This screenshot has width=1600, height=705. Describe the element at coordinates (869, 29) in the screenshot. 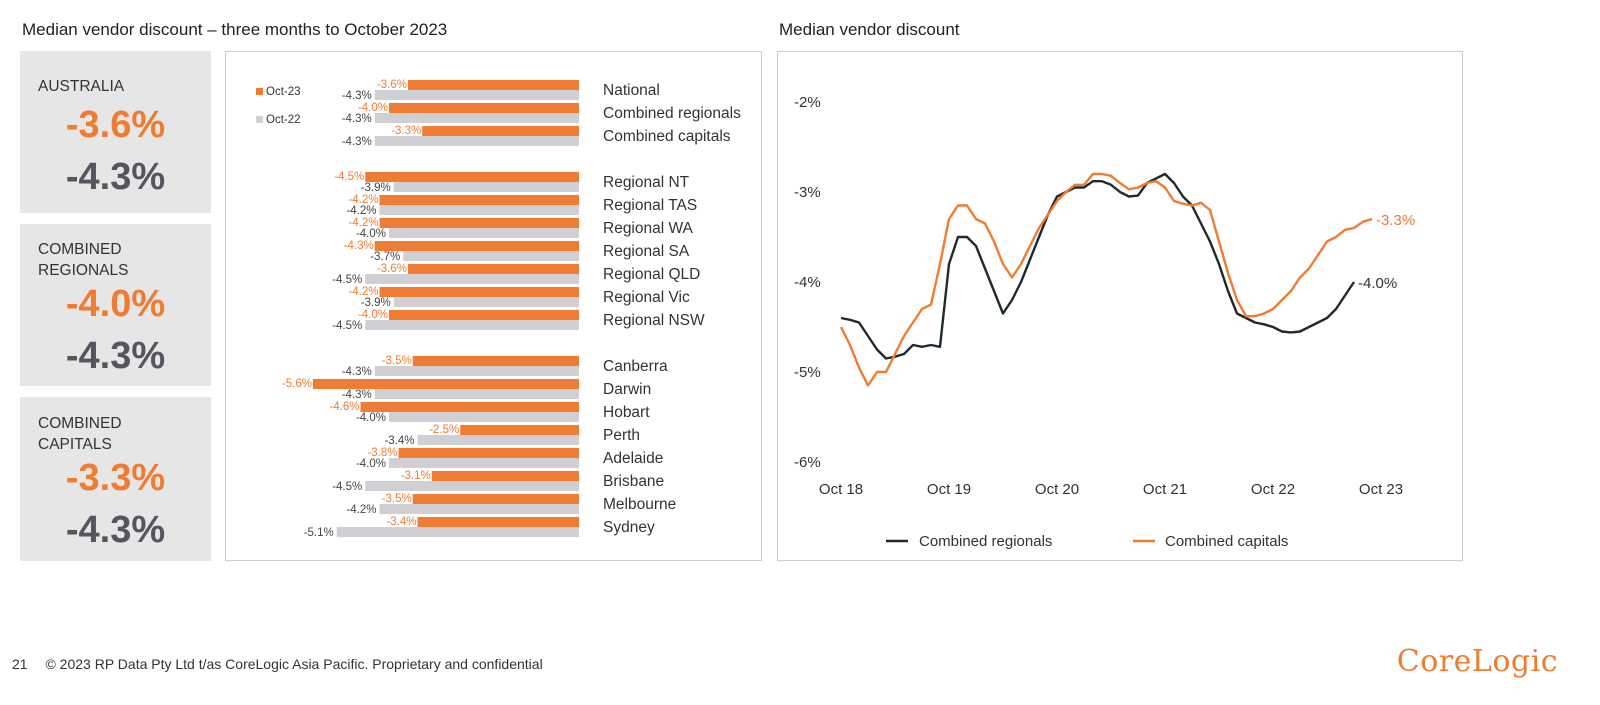

I see `right-chart-title: Median vendor discount` at that location.